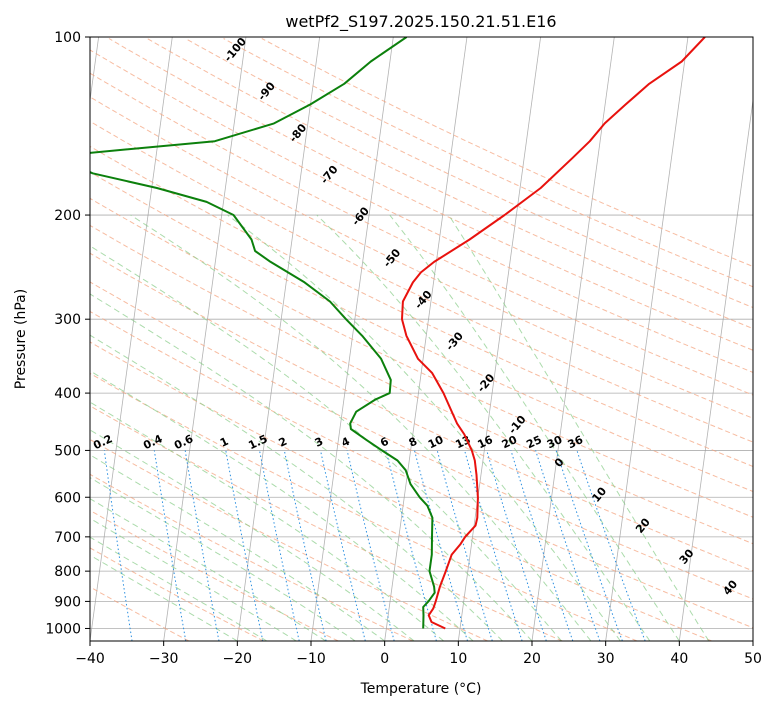 The image size is (775, 708). I want to click on x-tick-label: −20, so click(238, 659).